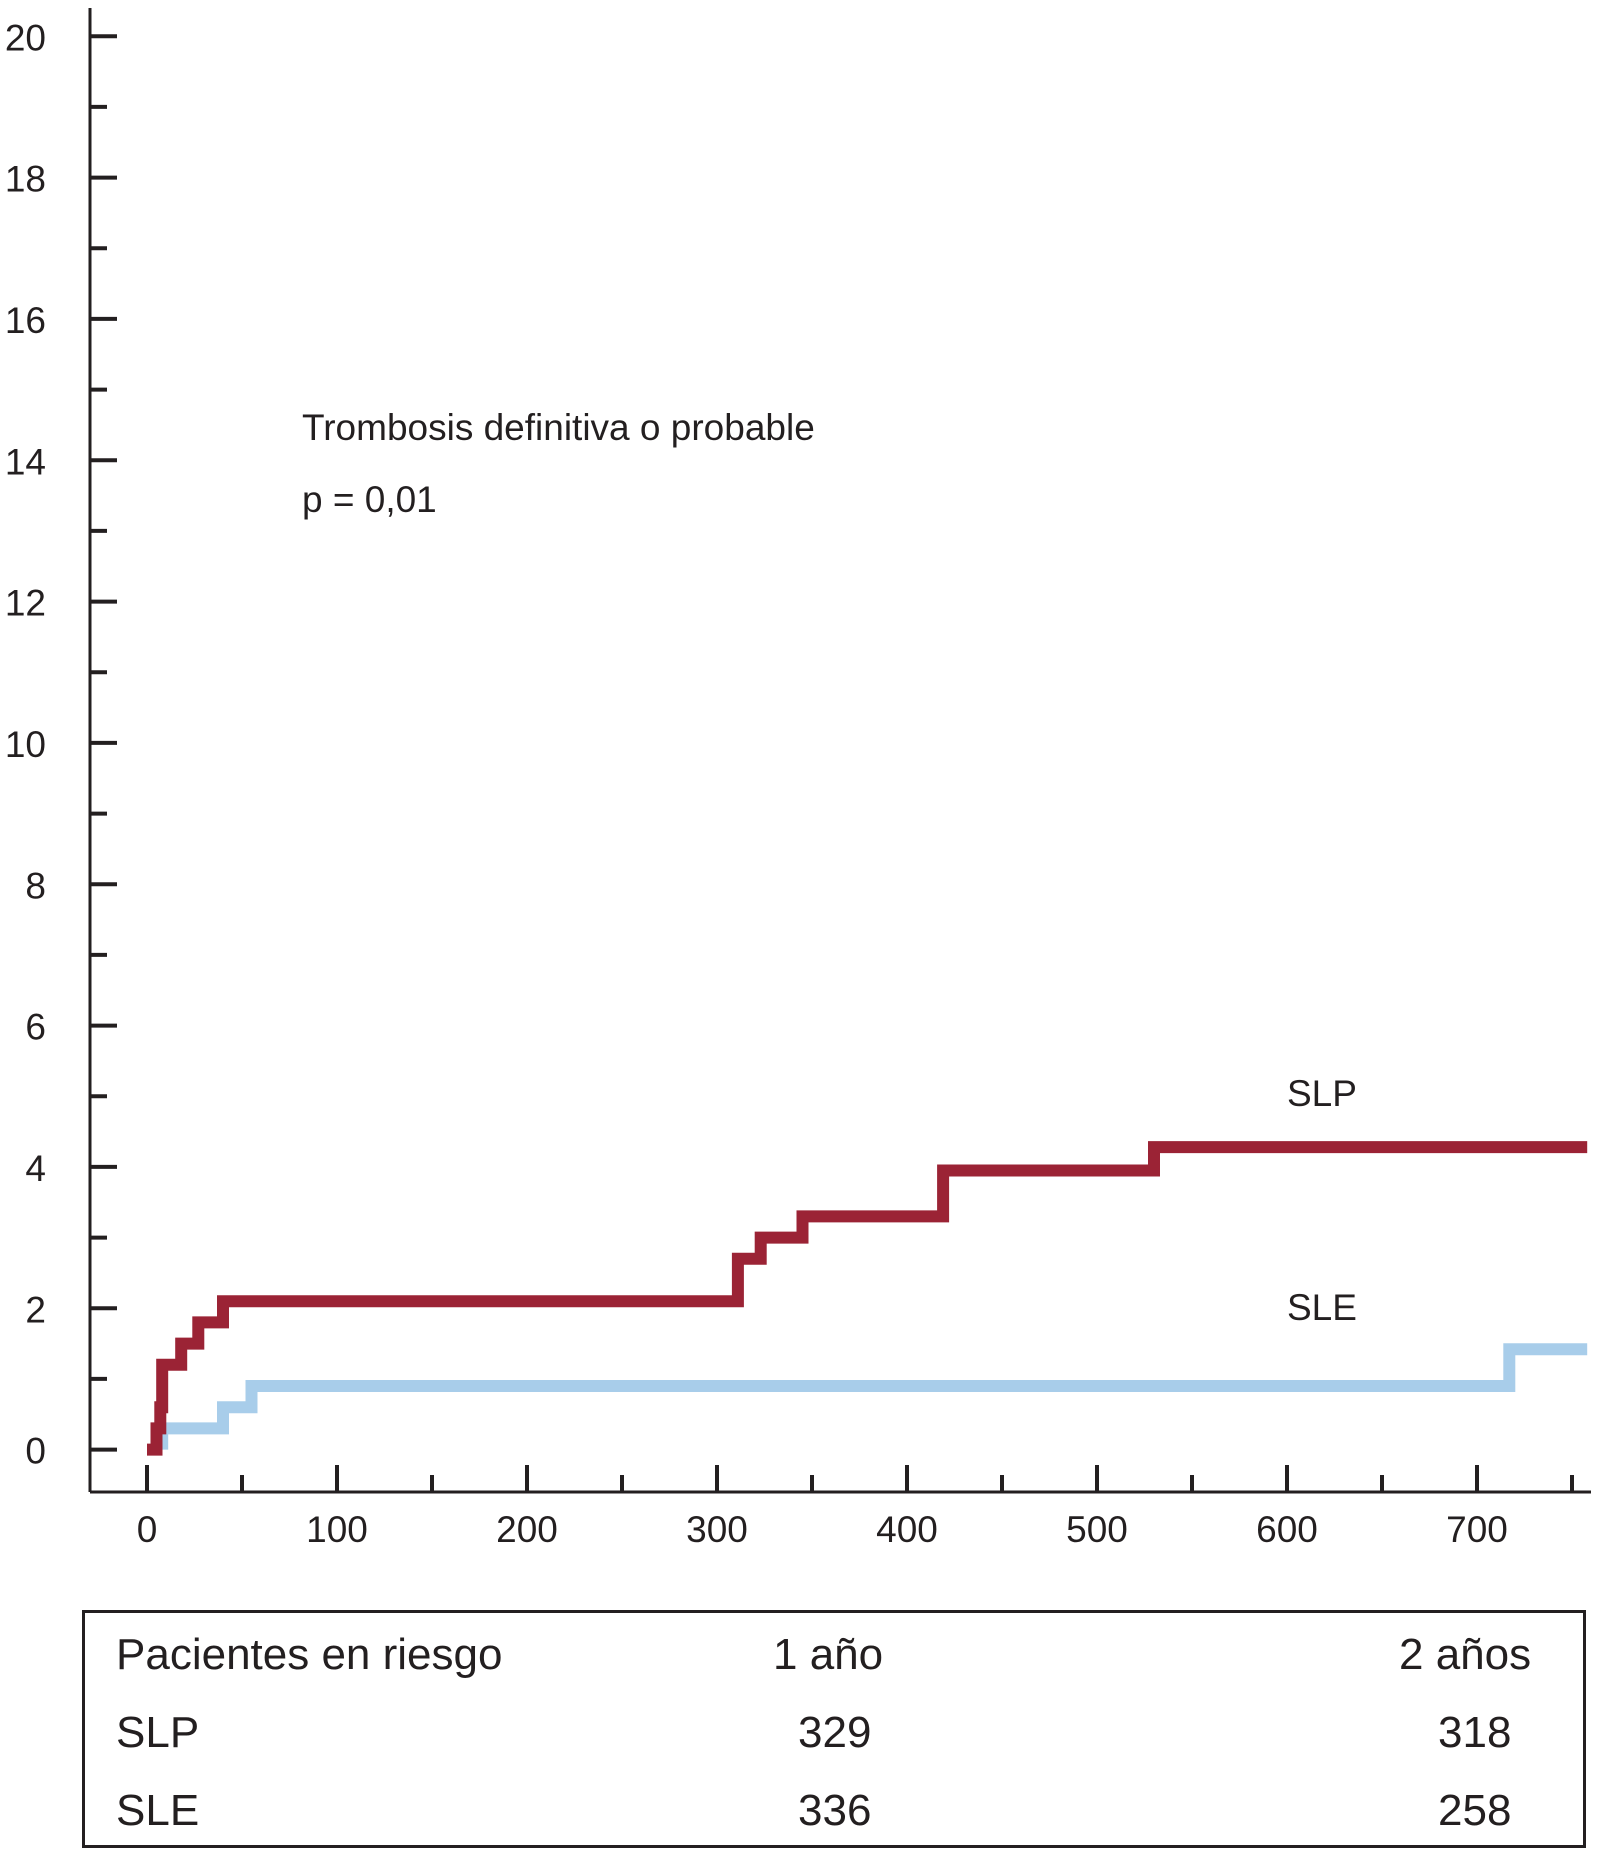 The height and width of the screenshot is (1850, 1597). I want to click on risk-table-row-sle-2-years: 258, so click(1475, 1810).